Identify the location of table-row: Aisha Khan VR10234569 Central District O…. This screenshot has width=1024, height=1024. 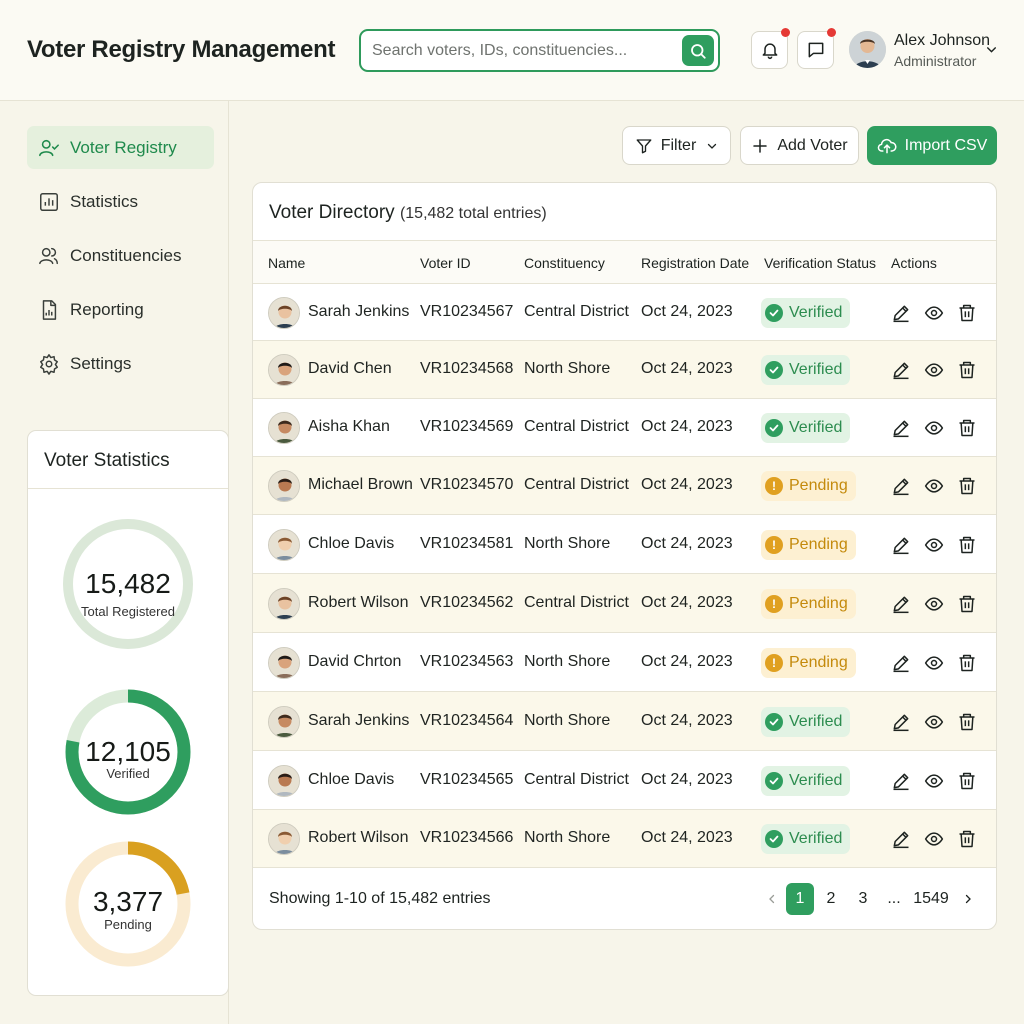
(624, 428).